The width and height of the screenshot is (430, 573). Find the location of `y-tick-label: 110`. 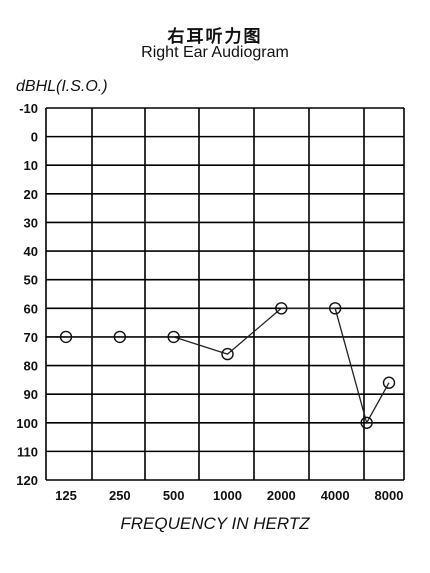

y-tick-label: 110 is located at coordinates (27, 451).